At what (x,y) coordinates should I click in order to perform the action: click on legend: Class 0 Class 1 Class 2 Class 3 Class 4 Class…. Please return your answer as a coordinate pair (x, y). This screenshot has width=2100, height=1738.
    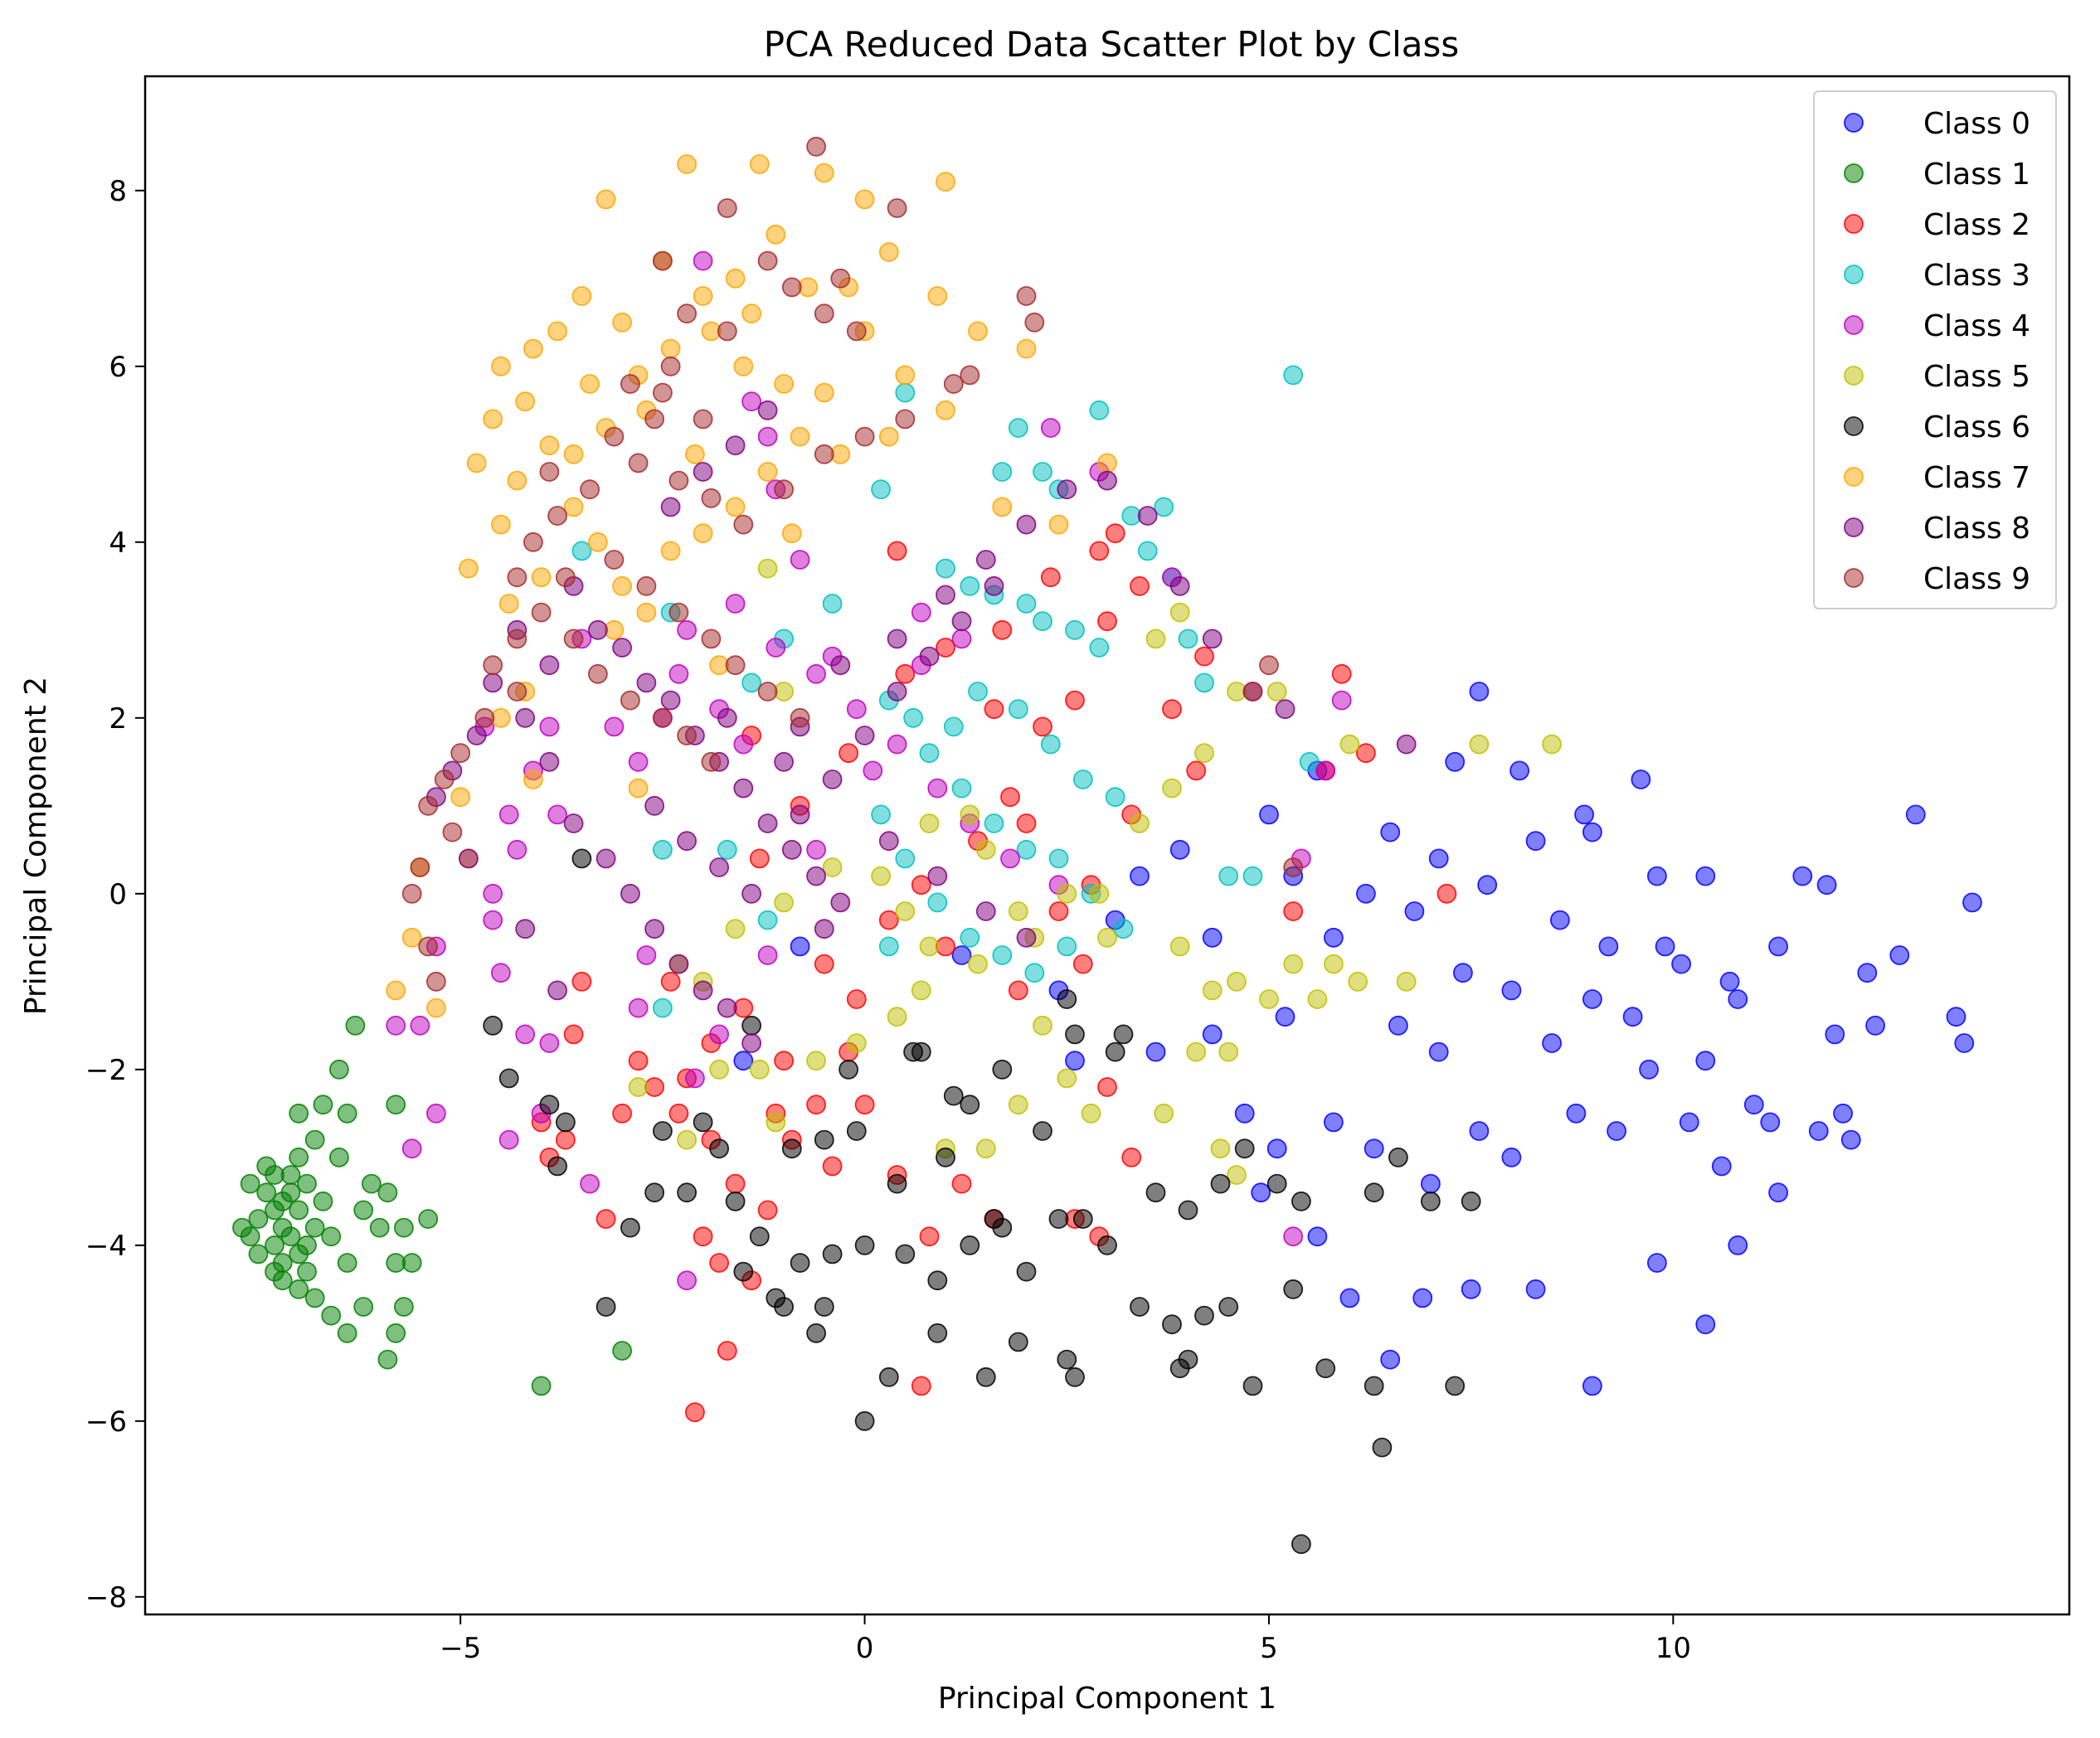
    Looking at the image, I should click on (1935, 349).